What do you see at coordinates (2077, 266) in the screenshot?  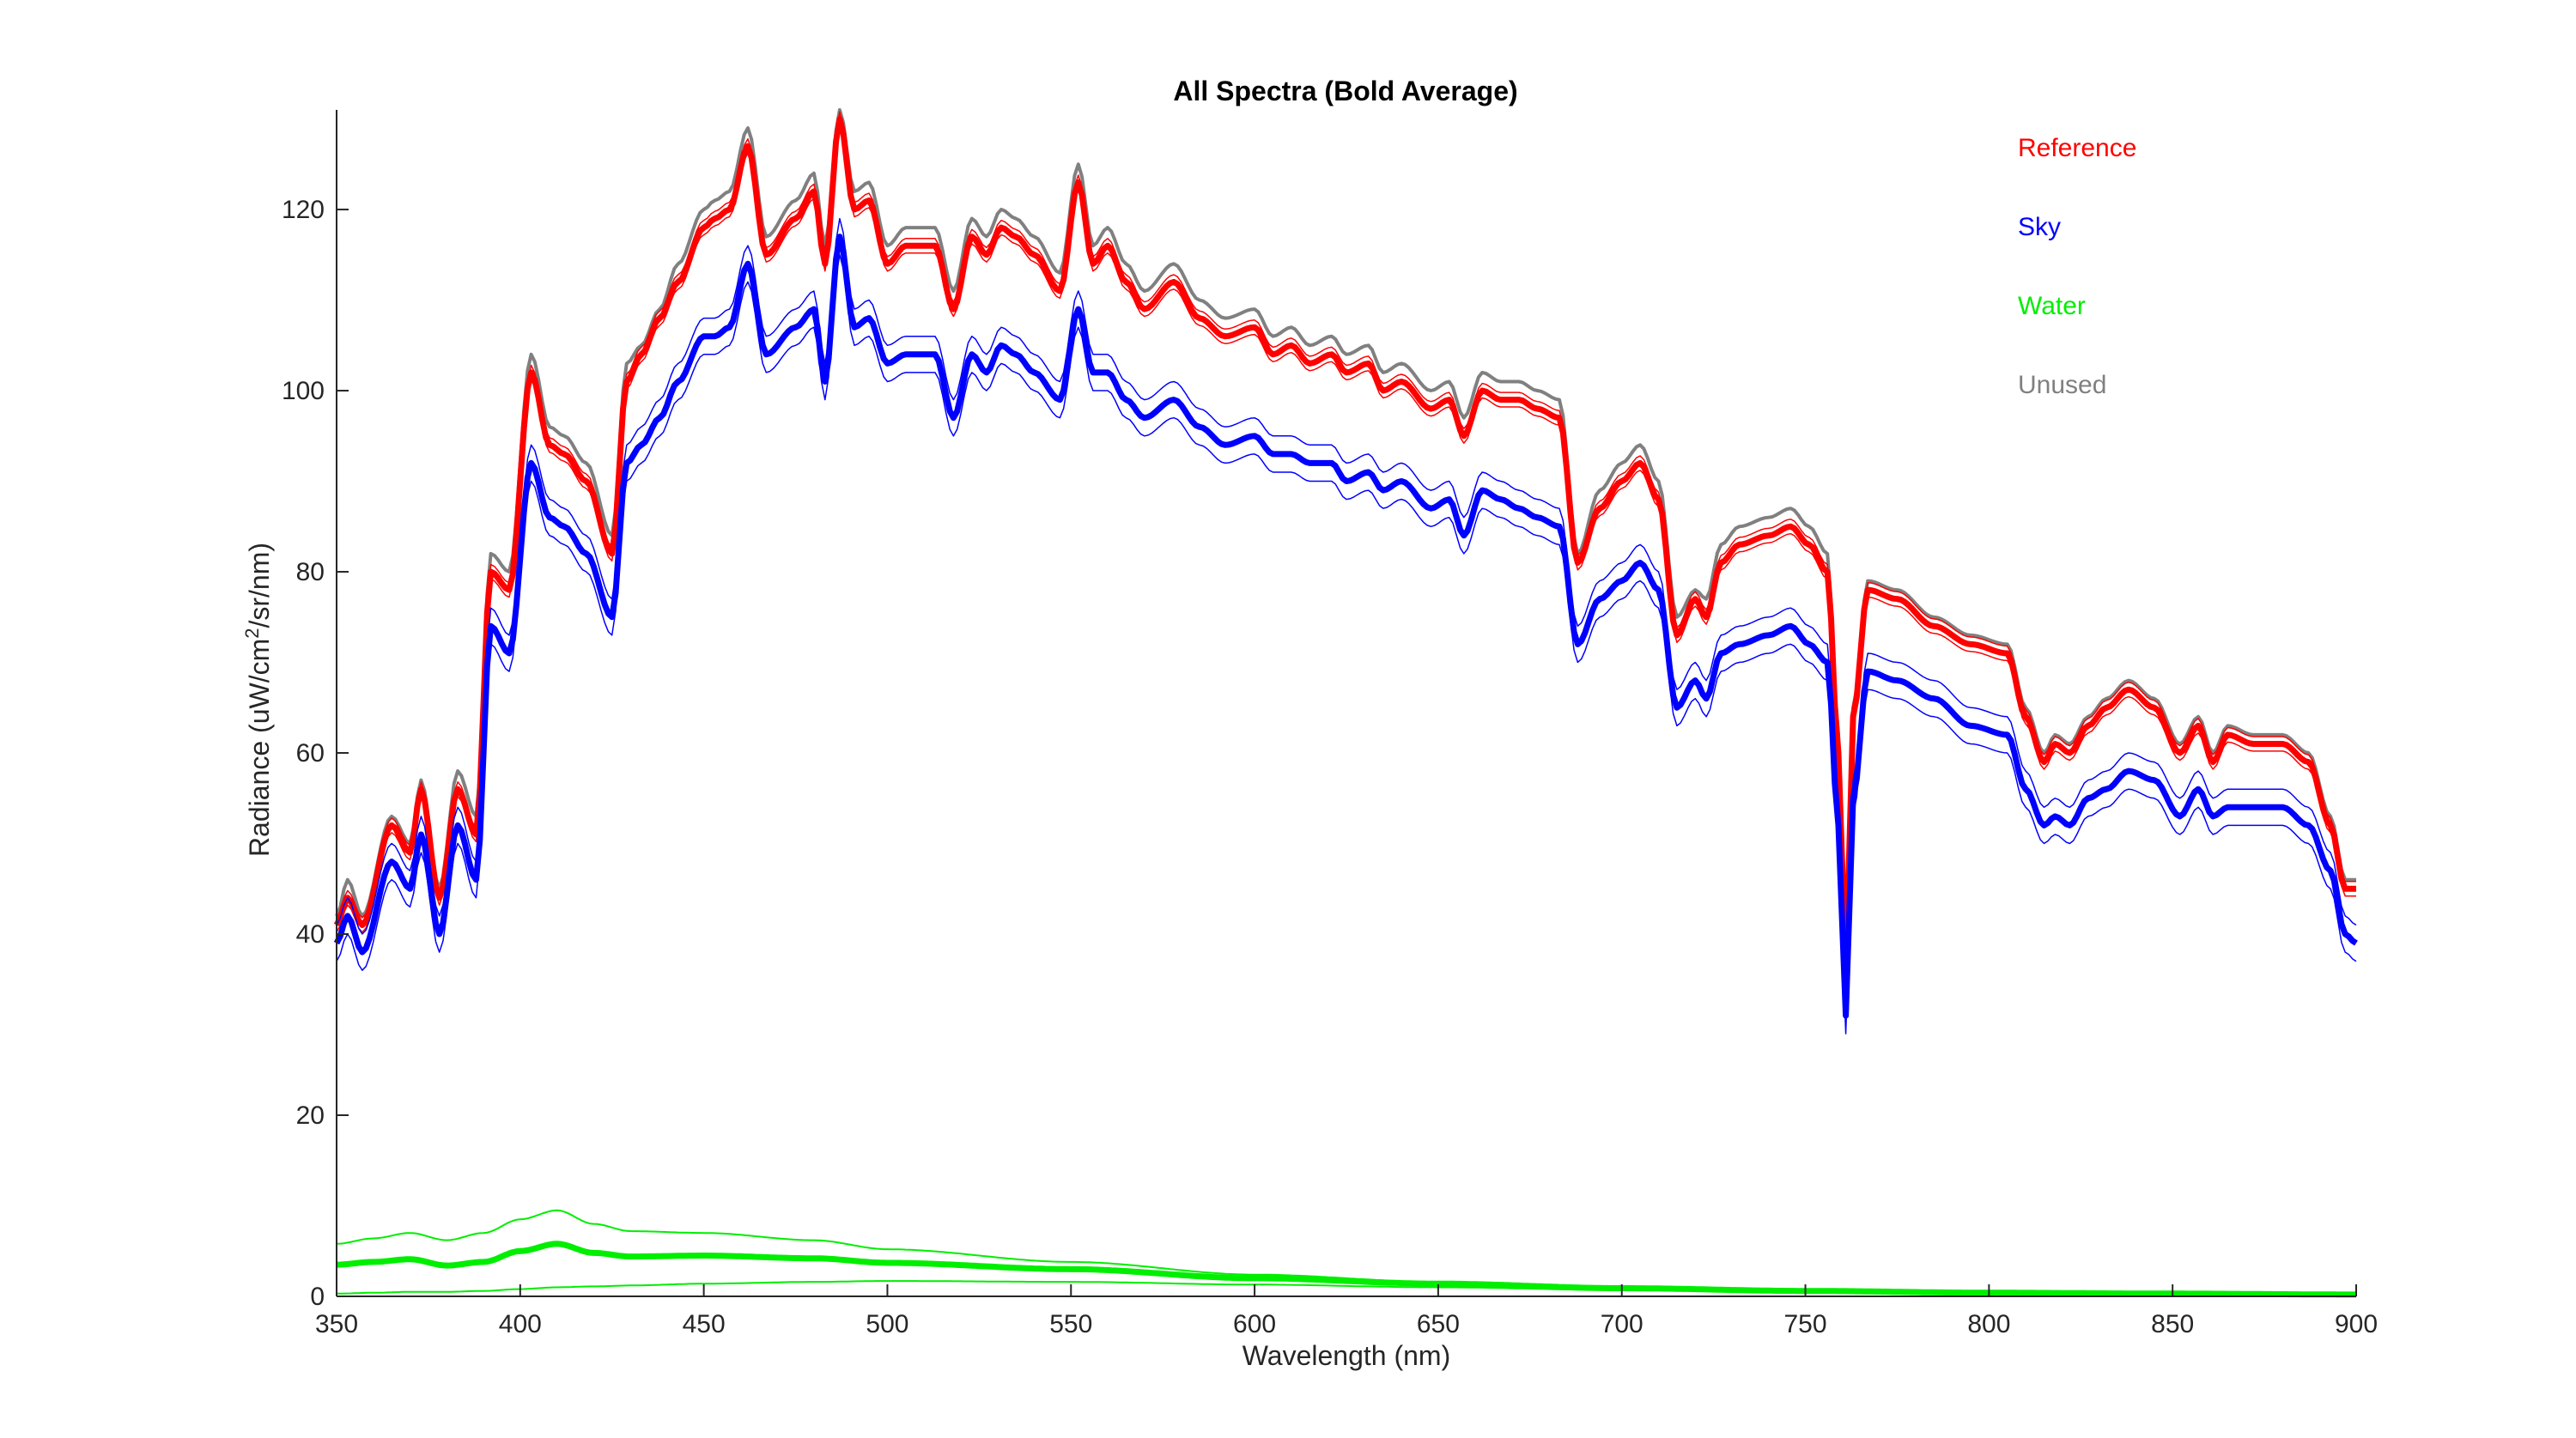 I see `legend: Reference Sky Water Unused` at bounding box center [2077, 266].